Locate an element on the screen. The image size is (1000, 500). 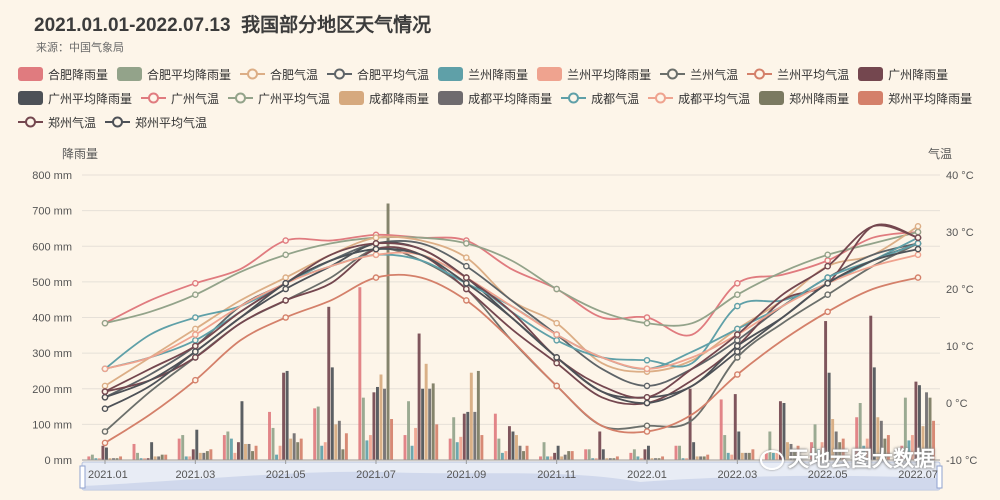
y-left-axis-name: 降雨量 is located at coordinates (80, 154).